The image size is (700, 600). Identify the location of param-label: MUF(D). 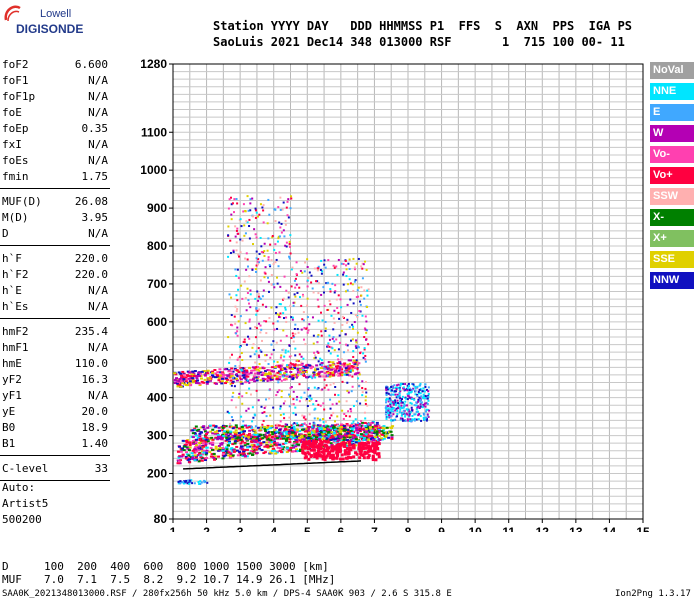
(22, 201).